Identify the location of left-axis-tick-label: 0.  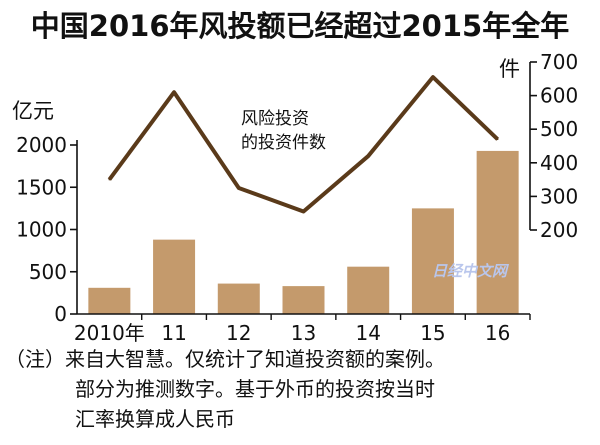
(60, 314).